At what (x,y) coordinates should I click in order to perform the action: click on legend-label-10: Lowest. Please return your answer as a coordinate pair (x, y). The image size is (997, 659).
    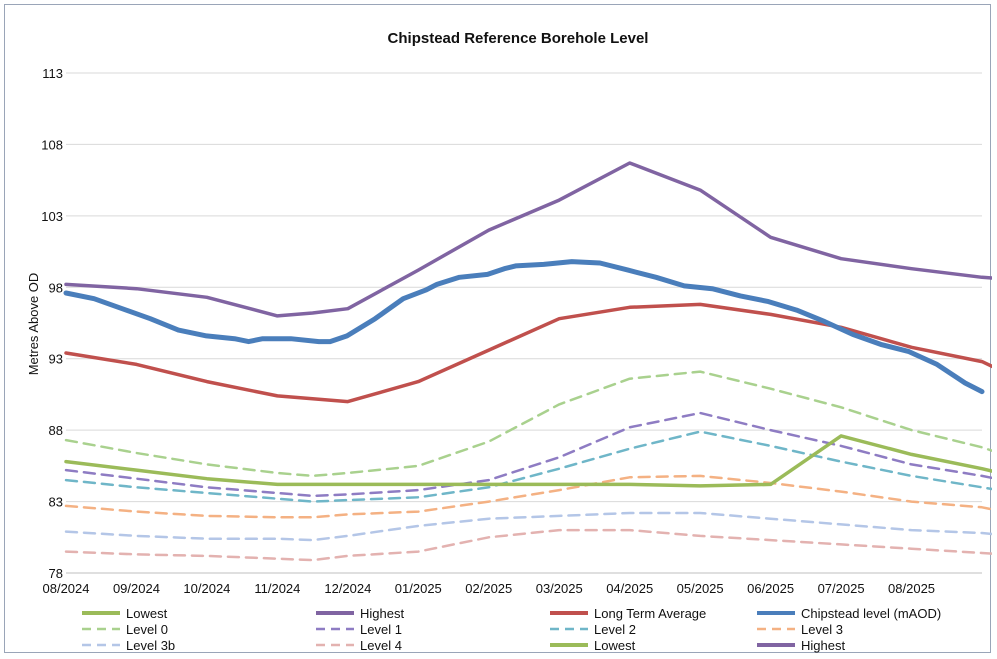
    Looking at the image, I should click on (615, 645).